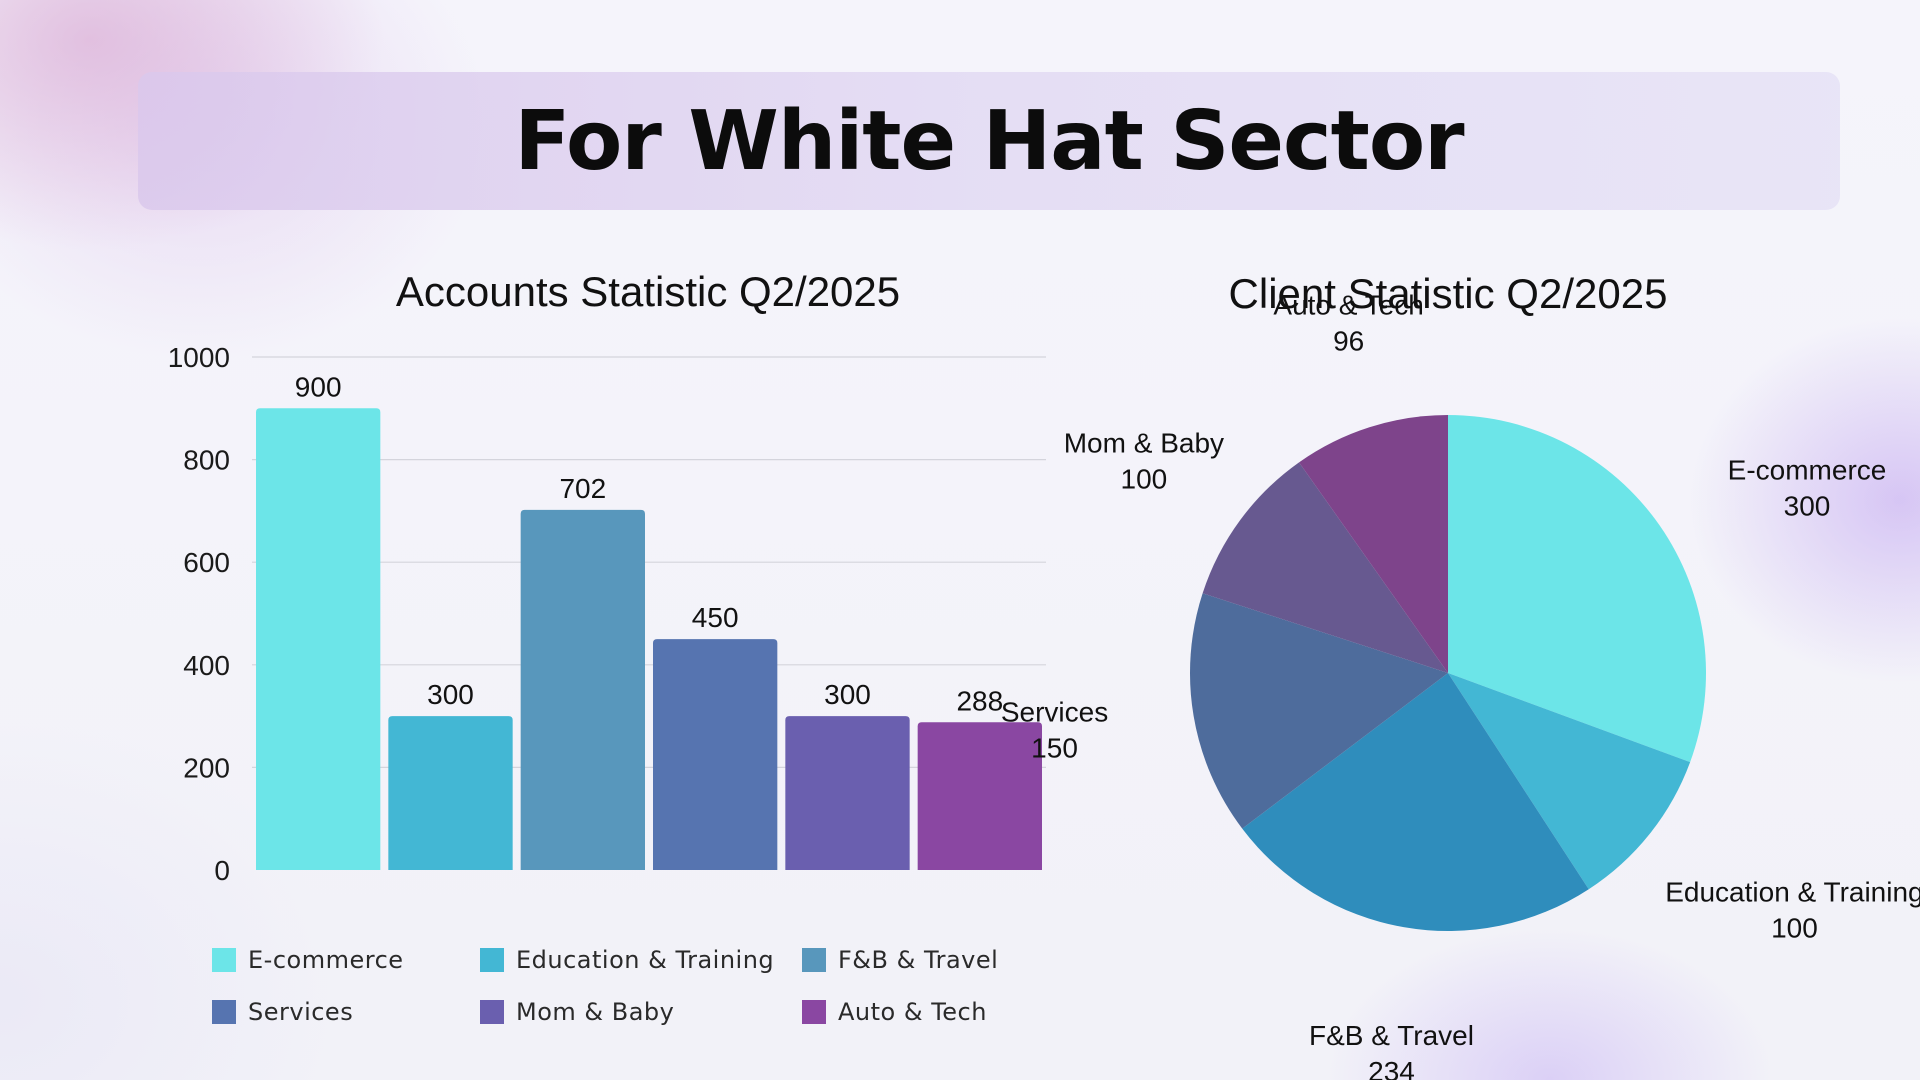 This screenshot has height=1080, width=1920. Describe the element at coordinates (206, 767) in the screenshot. I see `y-tick-label: 200` at that location.